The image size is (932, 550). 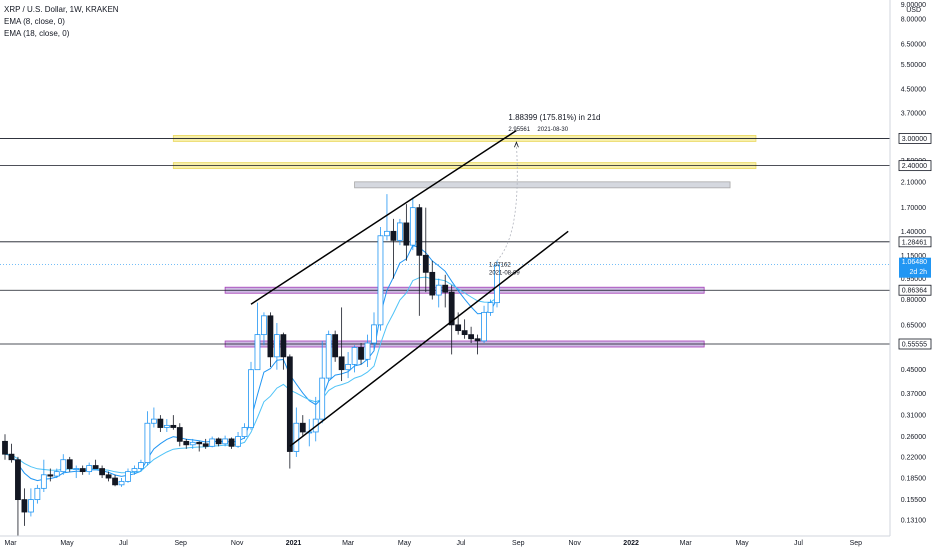 I want to click on countdown-tag: 2d 2h, so click(x=918, y=272).